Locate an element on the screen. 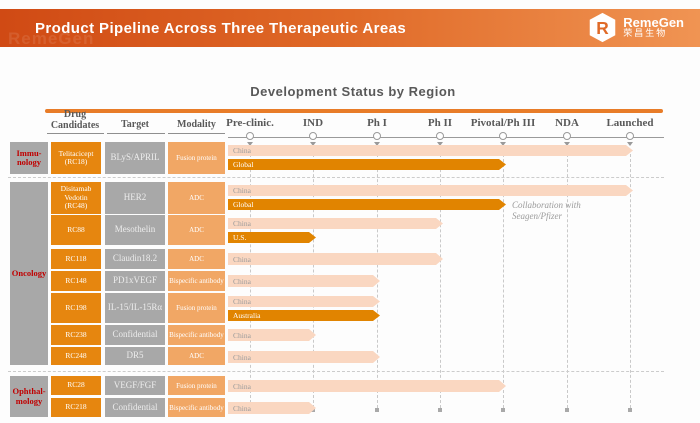 This screenshot has width=700, height=423. svg-text: R is located at coordinates (603, 28).